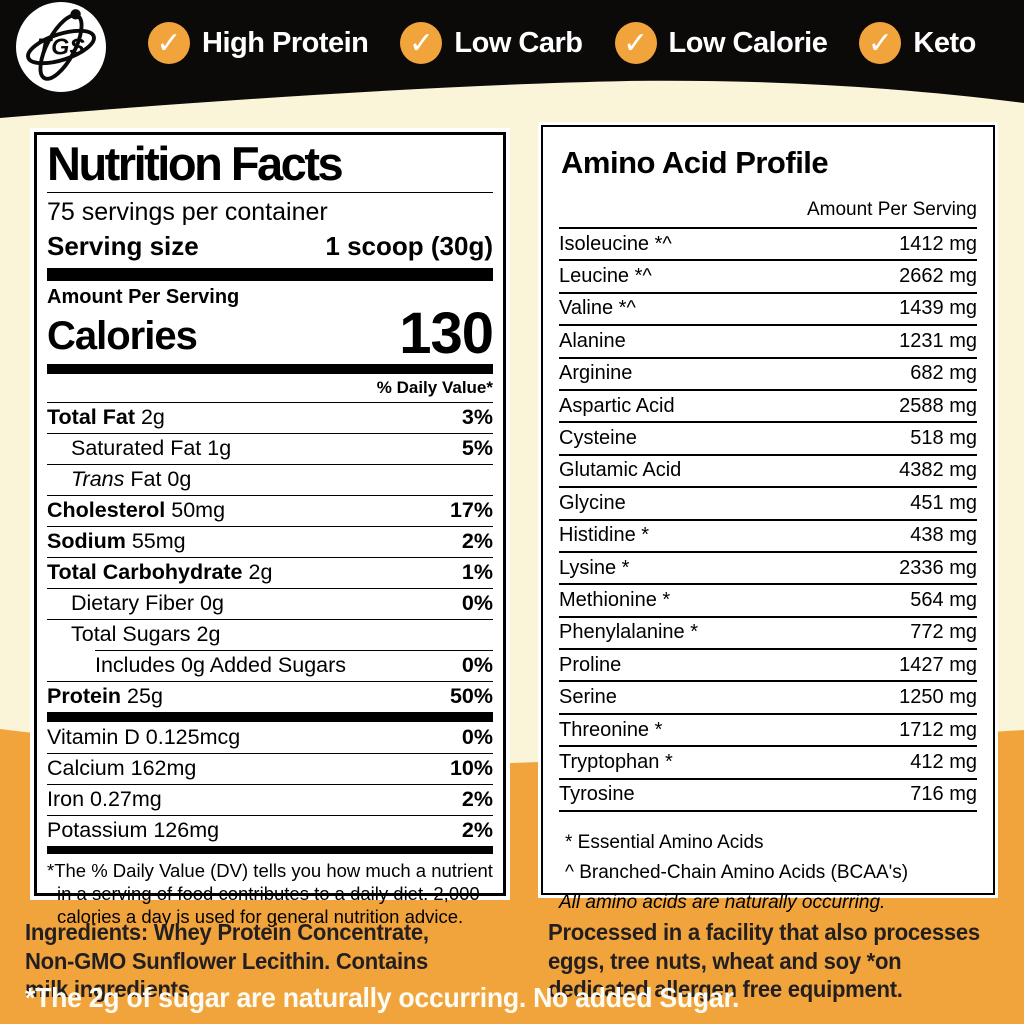 Image resolution: width=1024 pixels, height=1024 pixels. I want to click on amino-value: 682 mg, so click(943, 373).